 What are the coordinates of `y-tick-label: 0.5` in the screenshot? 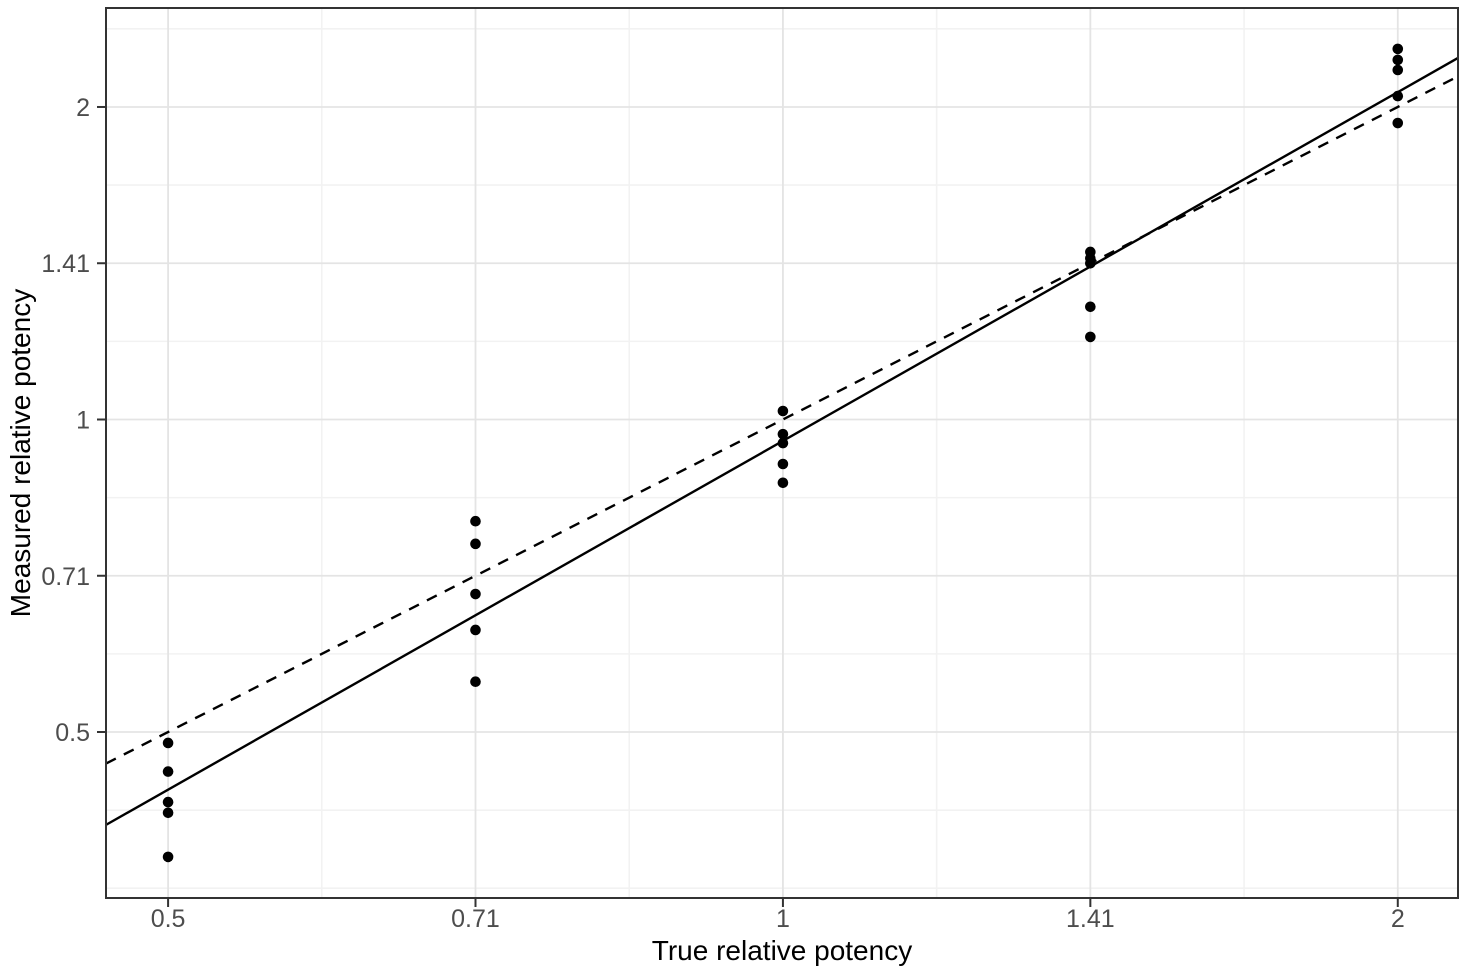 It's located at (72, 733).